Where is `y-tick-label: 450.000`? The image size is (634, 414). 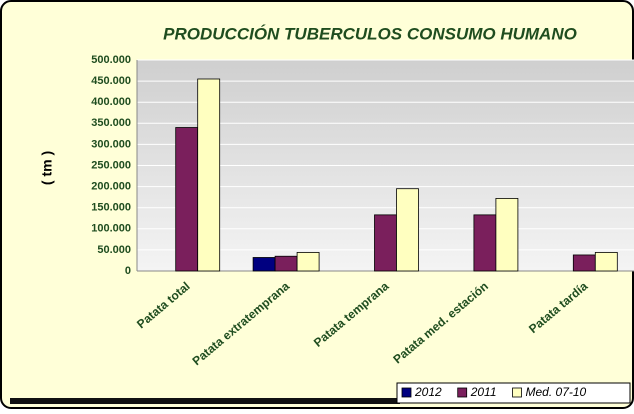 y-tick-label: 450.000 is located at coordinates (111, 81).